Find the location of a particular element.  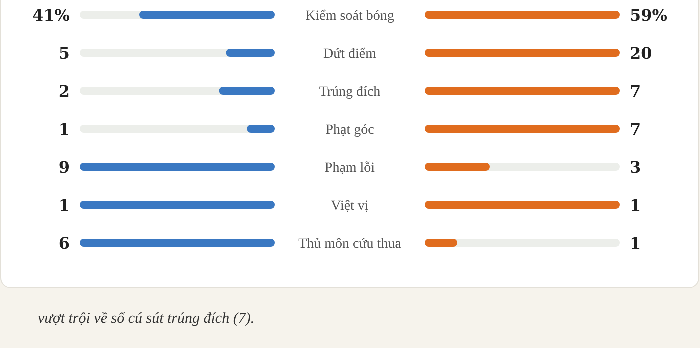

data-label: 5 is located at coordinates (64, 53).